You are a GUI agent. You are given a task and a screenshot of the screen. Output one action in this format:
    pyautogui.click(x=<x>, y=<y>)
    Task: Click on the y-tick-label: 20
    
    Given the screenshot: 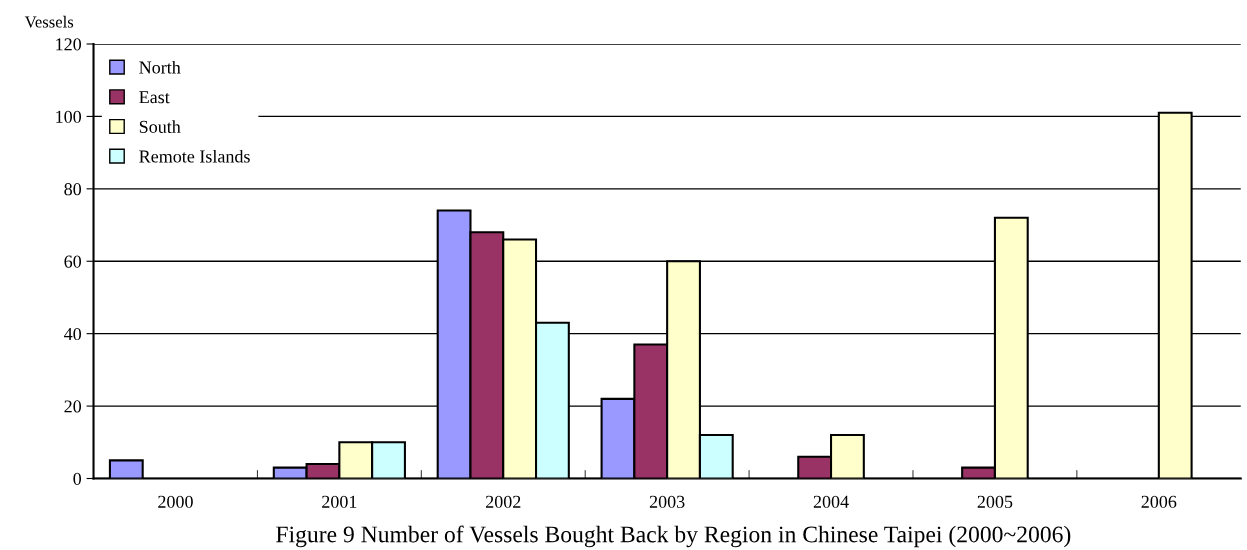 What is the action you would take?
    pyautogui.click(x=73, y=406)
    